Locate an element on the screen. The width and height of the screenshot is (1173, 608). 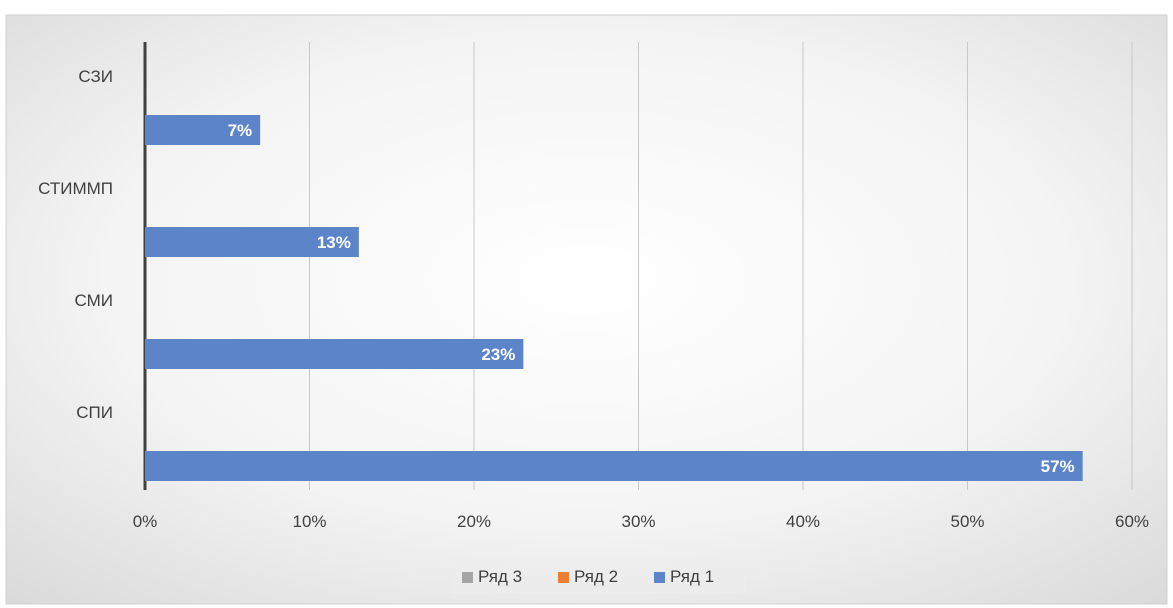
x-tick-label: 20% is located at coordinates (474, 521).